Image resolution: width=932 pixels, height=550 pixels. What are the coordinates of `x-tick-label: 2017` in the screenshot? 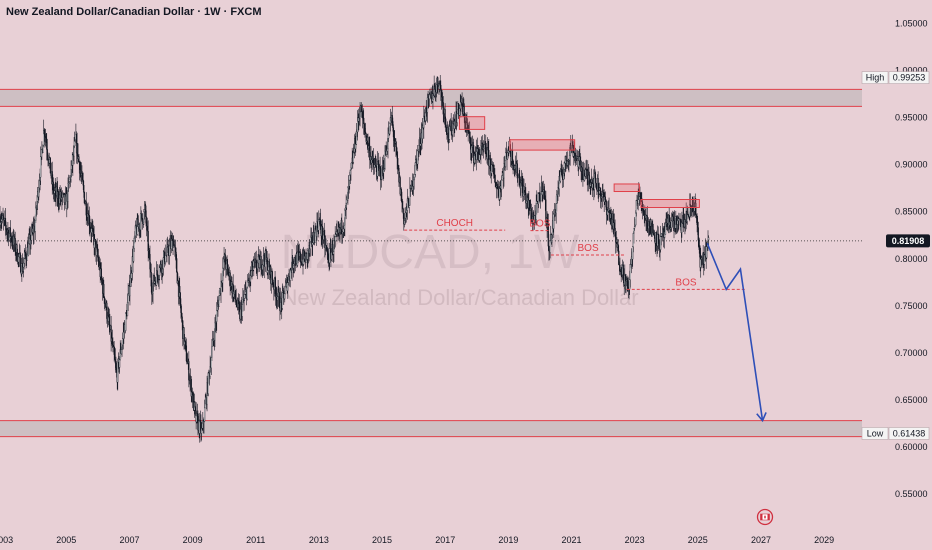 It's located at (445, 540).